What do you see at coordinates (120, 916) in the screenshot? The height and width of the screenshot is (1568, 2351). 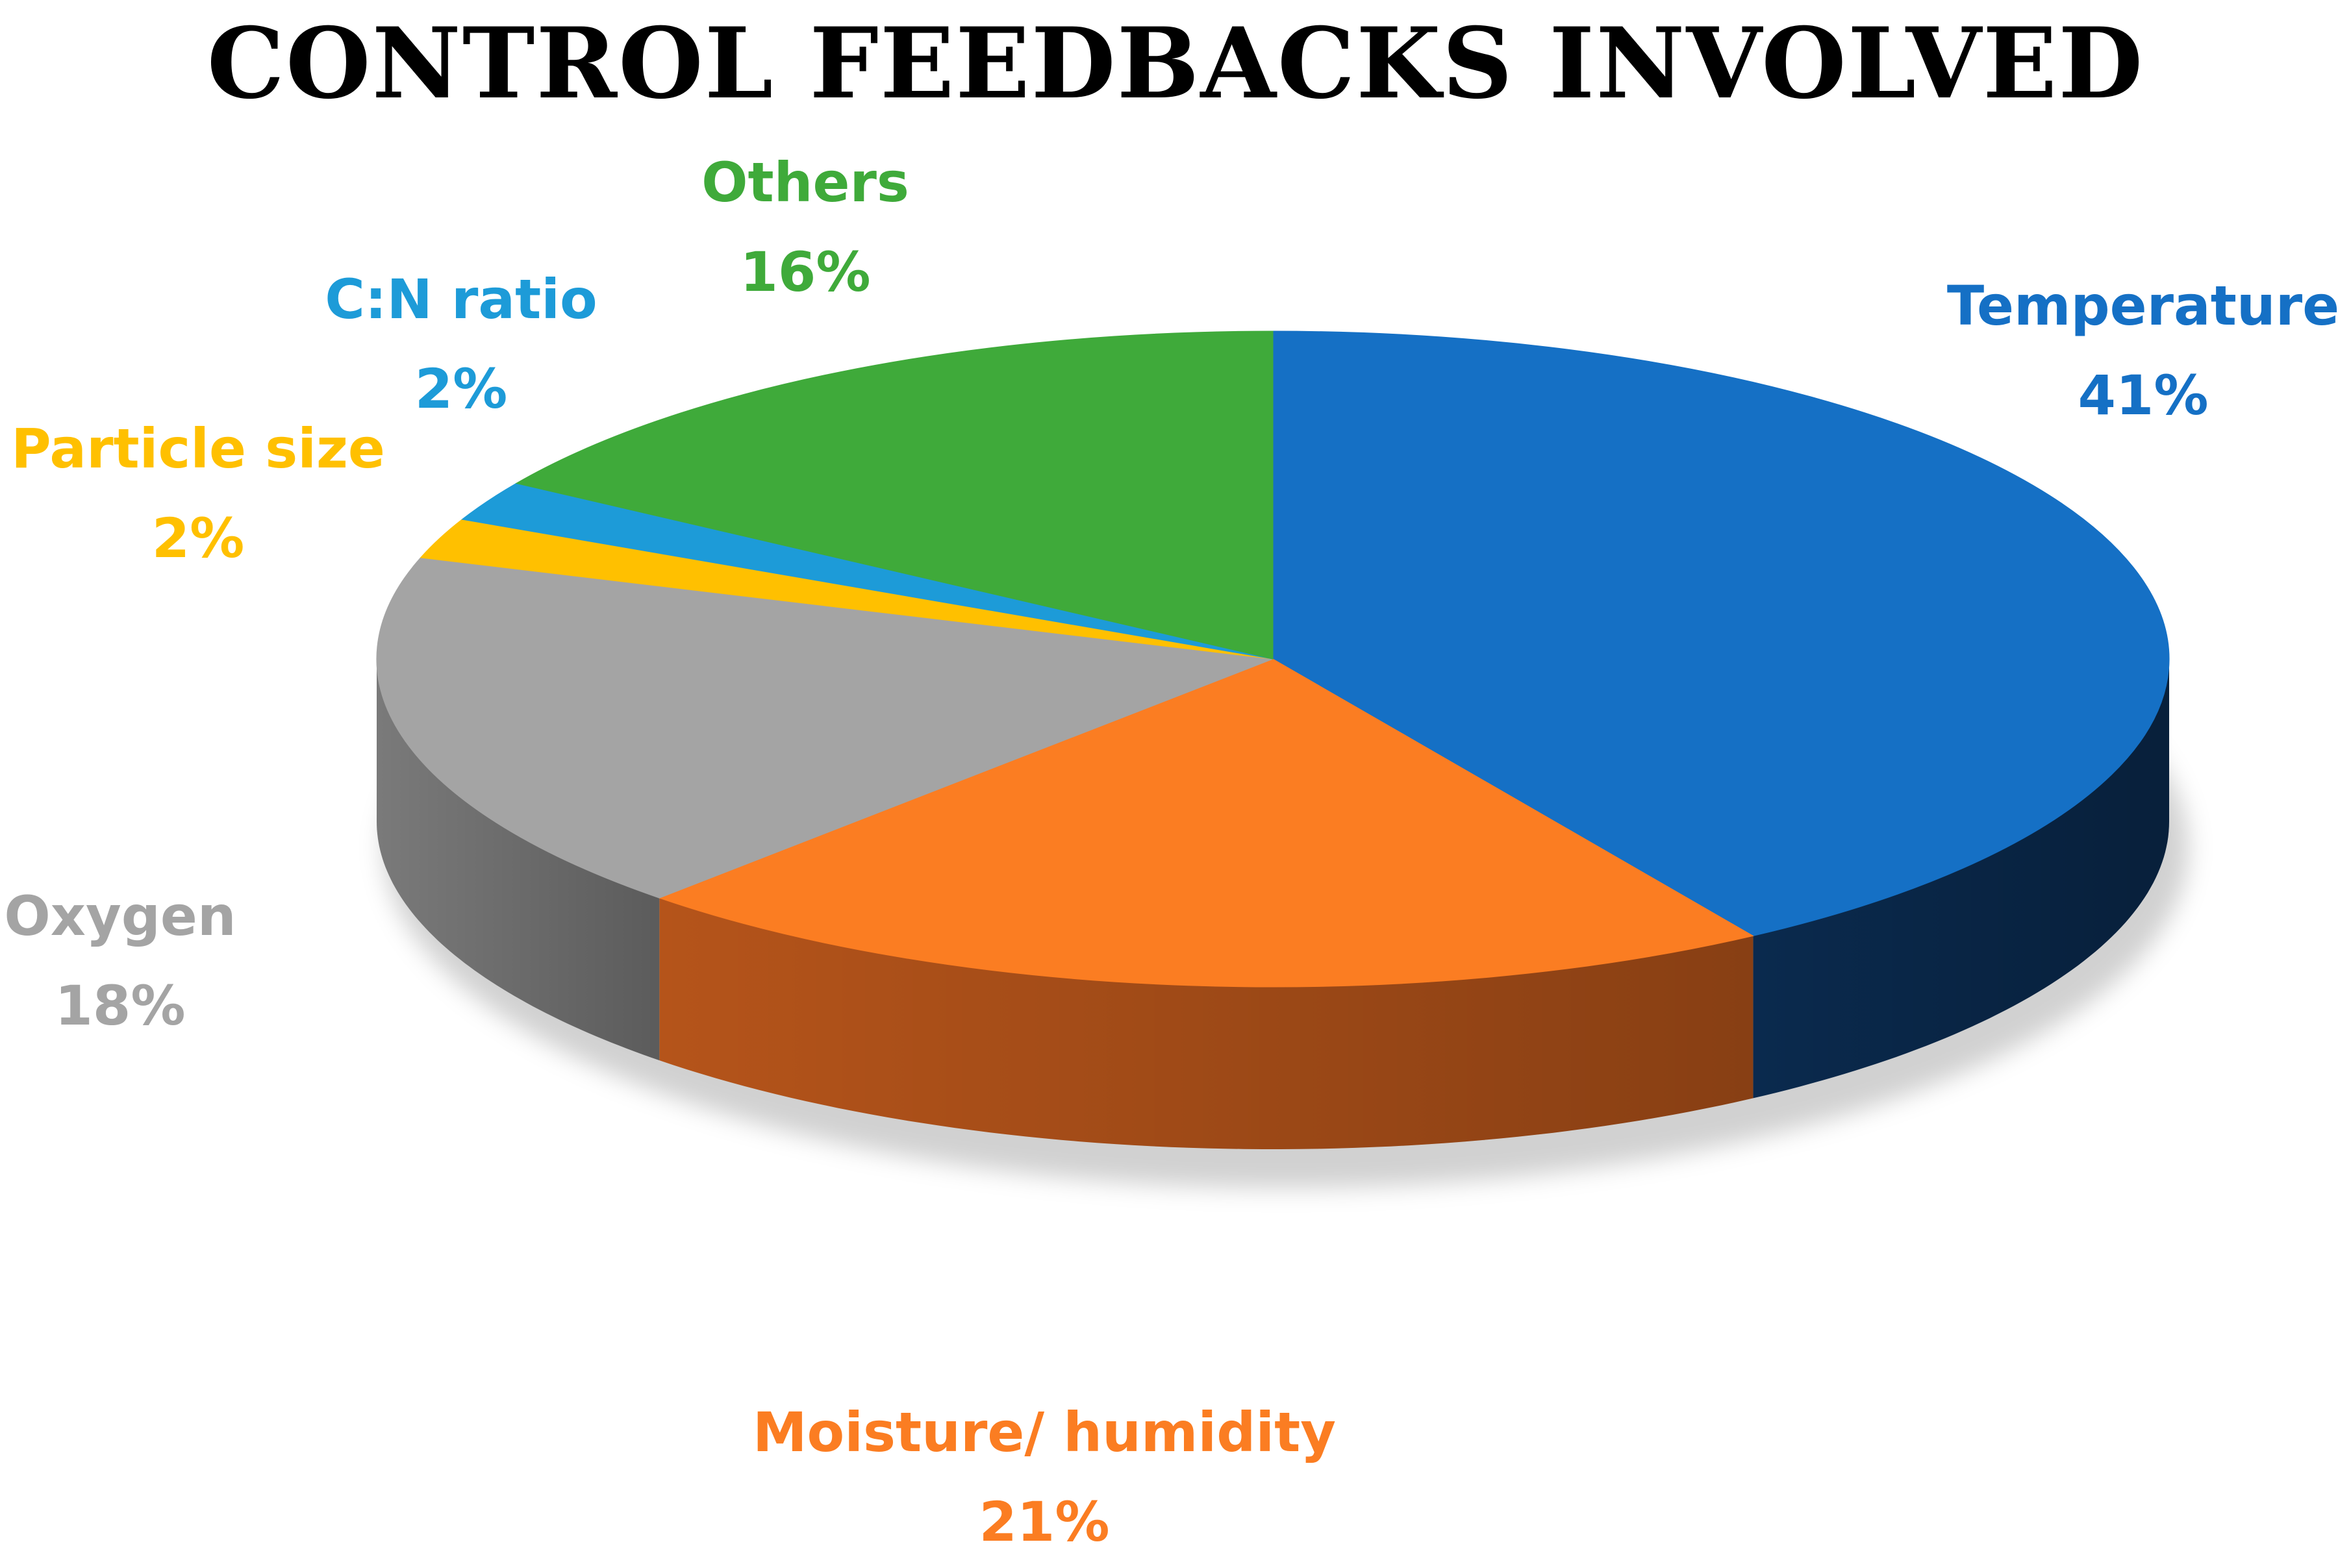 I see `slice-label-oxygen: Oxygen` at bounding box center [120, 916].